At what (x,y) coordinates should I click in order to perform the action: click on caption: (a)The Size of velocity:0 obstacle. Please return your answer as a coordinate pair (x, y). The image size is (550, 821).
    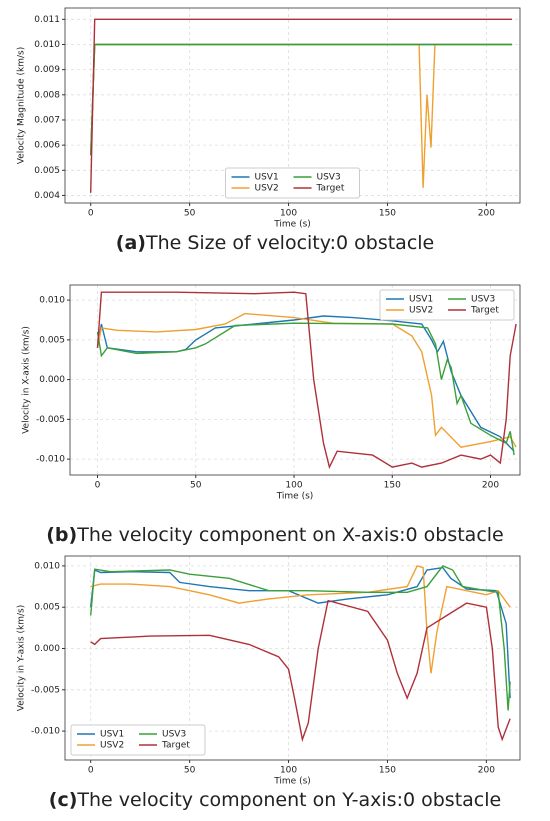
    Looking at the image, I should click on (275, 243).